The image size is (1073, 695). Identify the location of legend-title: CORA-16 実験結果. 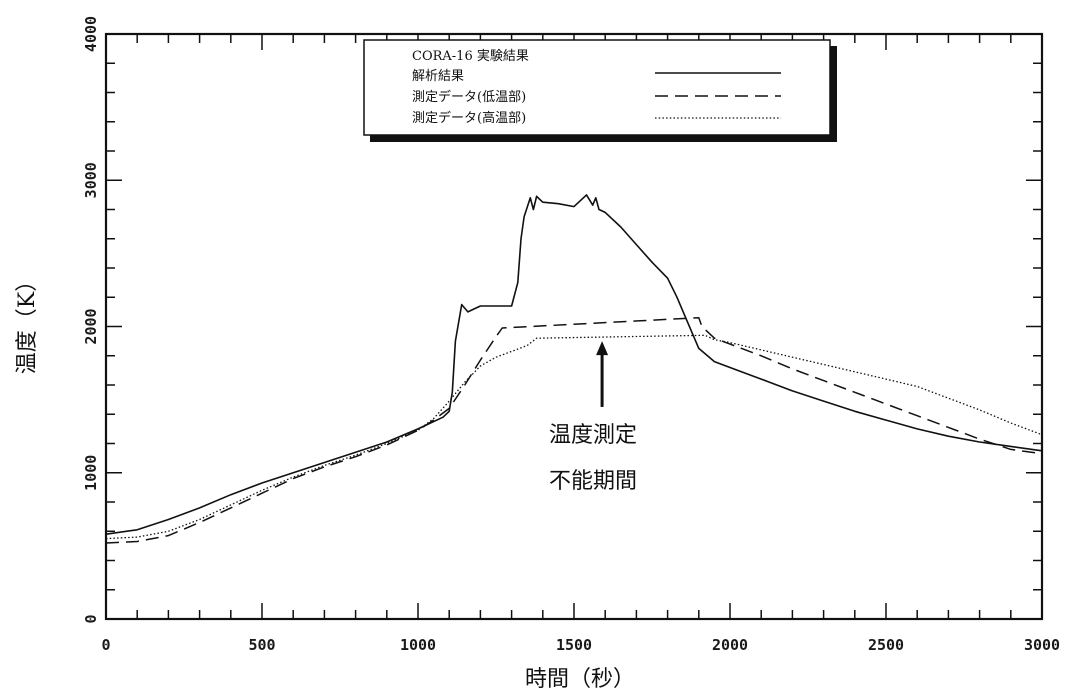
(470, 56).